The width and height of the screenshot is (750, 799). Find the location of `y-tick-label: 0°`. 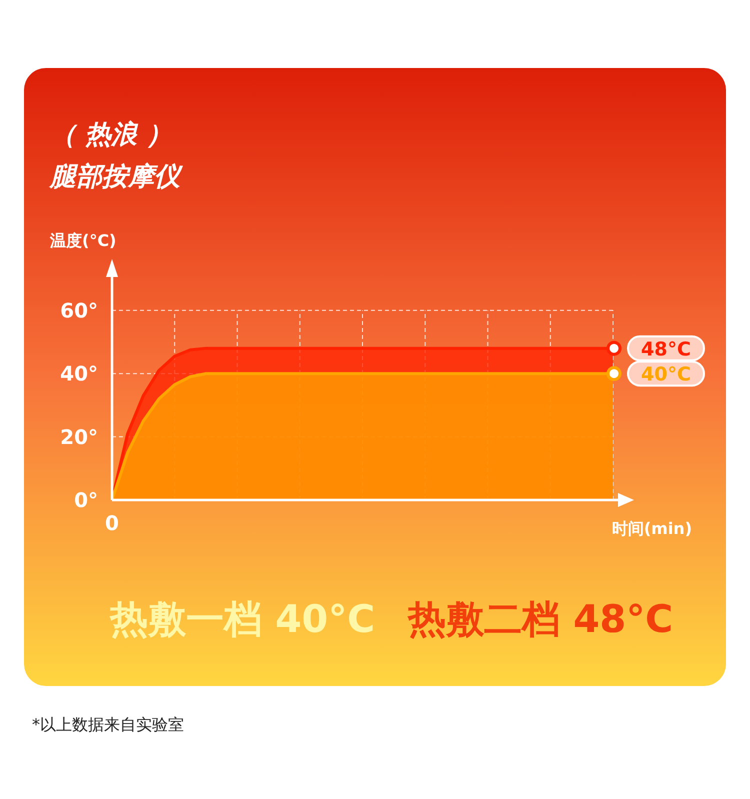

y-tick-label: 0° is located at coordinates (86, 500).